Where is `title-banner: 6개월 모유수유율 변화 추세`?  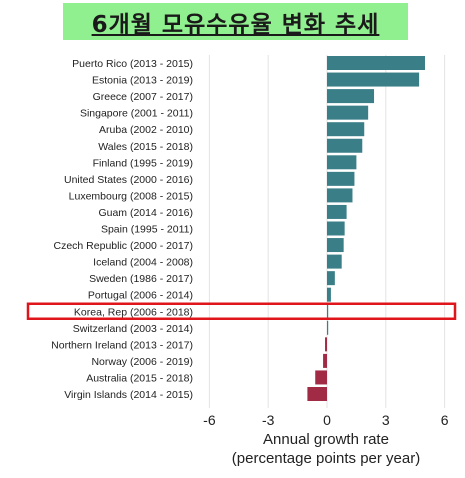 title-banner: 6개월 모유수유율 변화 추세 is located at coordinates (235, 21).